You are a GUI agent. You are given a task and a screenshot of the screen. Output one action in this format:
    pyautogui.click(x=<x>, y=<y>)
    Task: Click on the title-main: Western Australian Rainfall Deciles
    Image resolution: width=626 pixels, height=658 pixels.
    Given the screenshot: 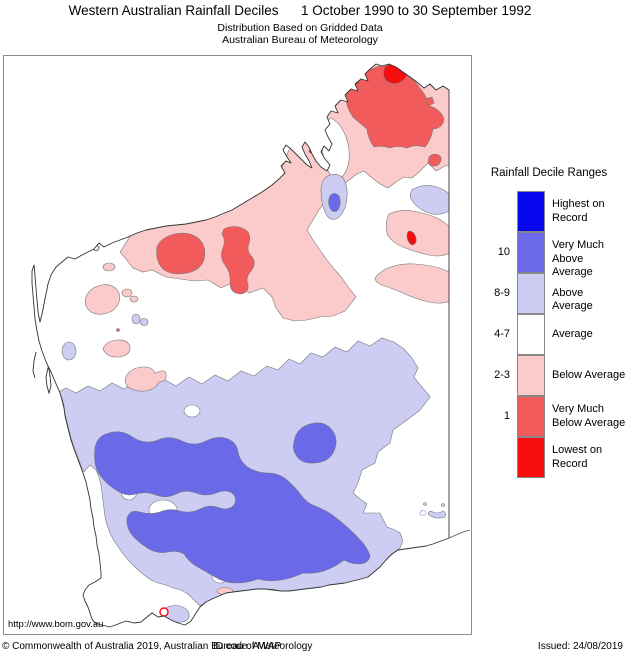 What is the action you would take?
    pyautogui.click(x=173, y=10)
    